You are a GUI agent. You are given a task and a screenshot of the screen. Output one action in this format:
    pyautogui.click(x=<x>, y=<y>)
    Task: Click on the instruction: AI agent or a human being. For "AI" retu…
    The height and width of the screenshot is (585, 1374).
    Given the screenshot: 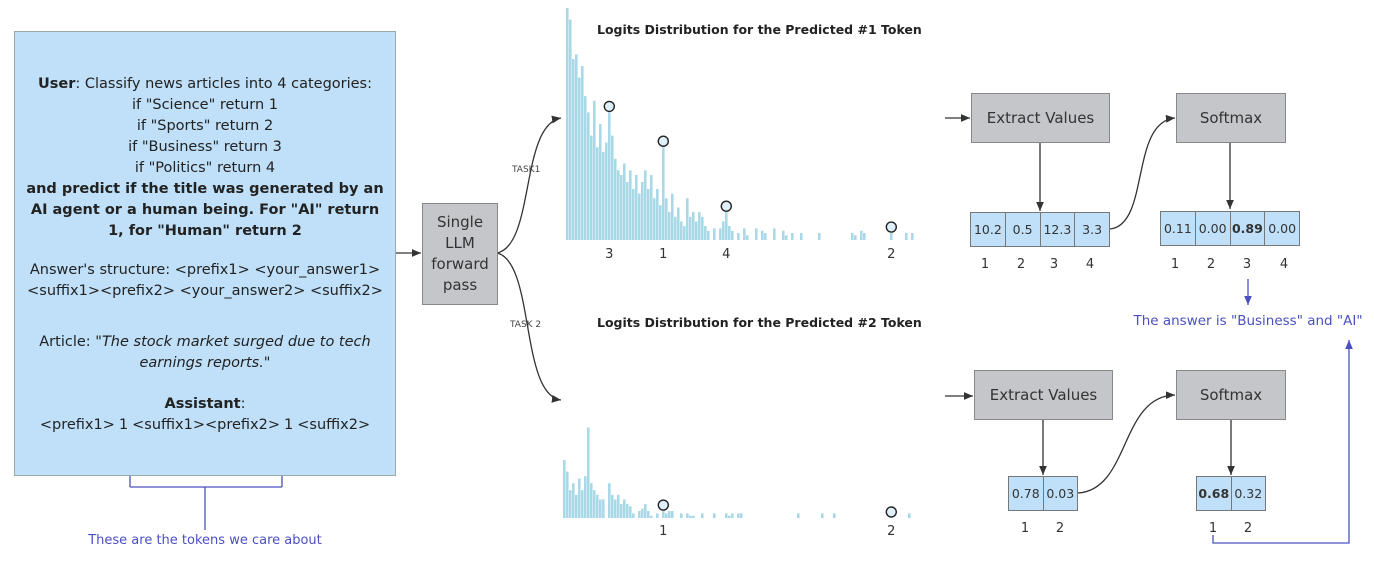 What is the action you would take?
    pyautogui.click(x=205, y=210)
    